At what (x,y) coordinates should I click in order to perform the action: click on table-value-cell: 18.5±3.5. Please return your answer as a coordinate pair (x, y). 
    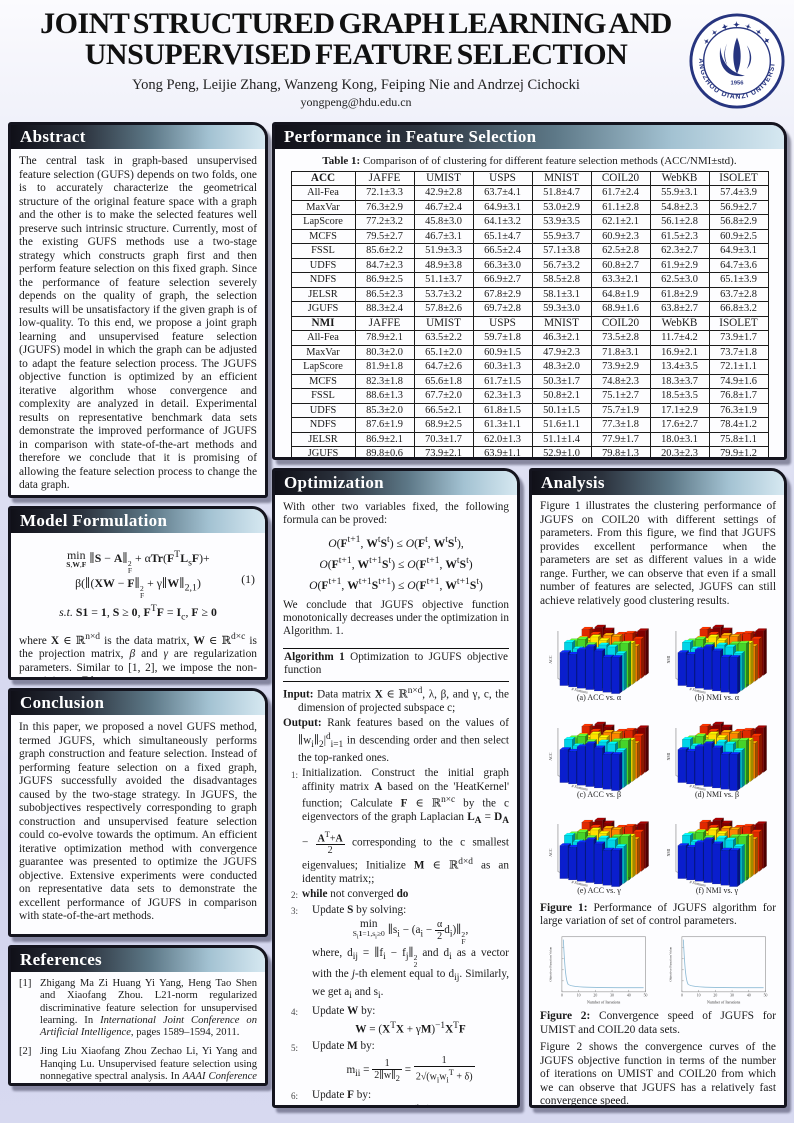
    Looking at the image, I should click on (679, 396).